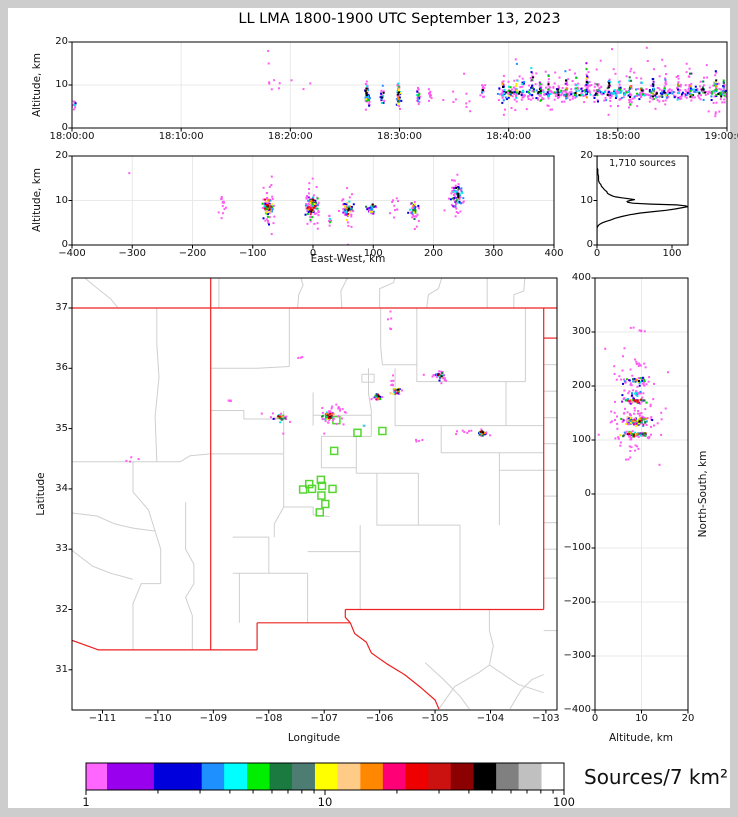  What do you see at coordinates (40, 494) in the screenshot?
I see `latitude-axis-label: Latitude` at bounding box center [40, 494].